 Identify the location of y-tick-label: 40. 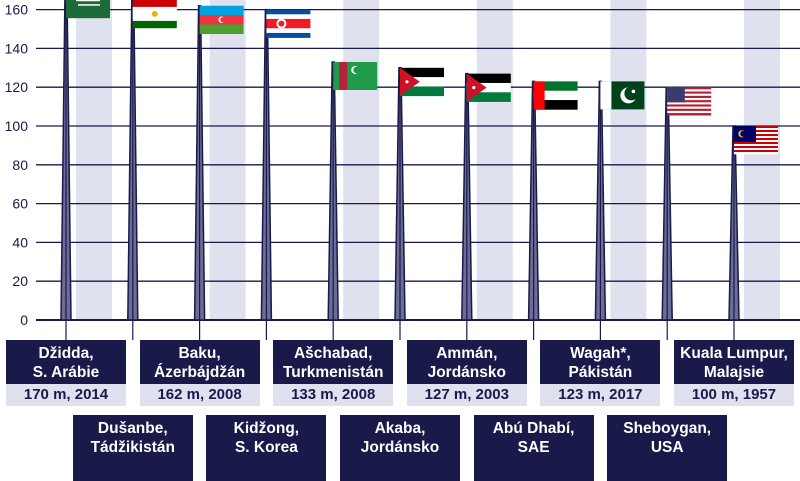
(20, 242).